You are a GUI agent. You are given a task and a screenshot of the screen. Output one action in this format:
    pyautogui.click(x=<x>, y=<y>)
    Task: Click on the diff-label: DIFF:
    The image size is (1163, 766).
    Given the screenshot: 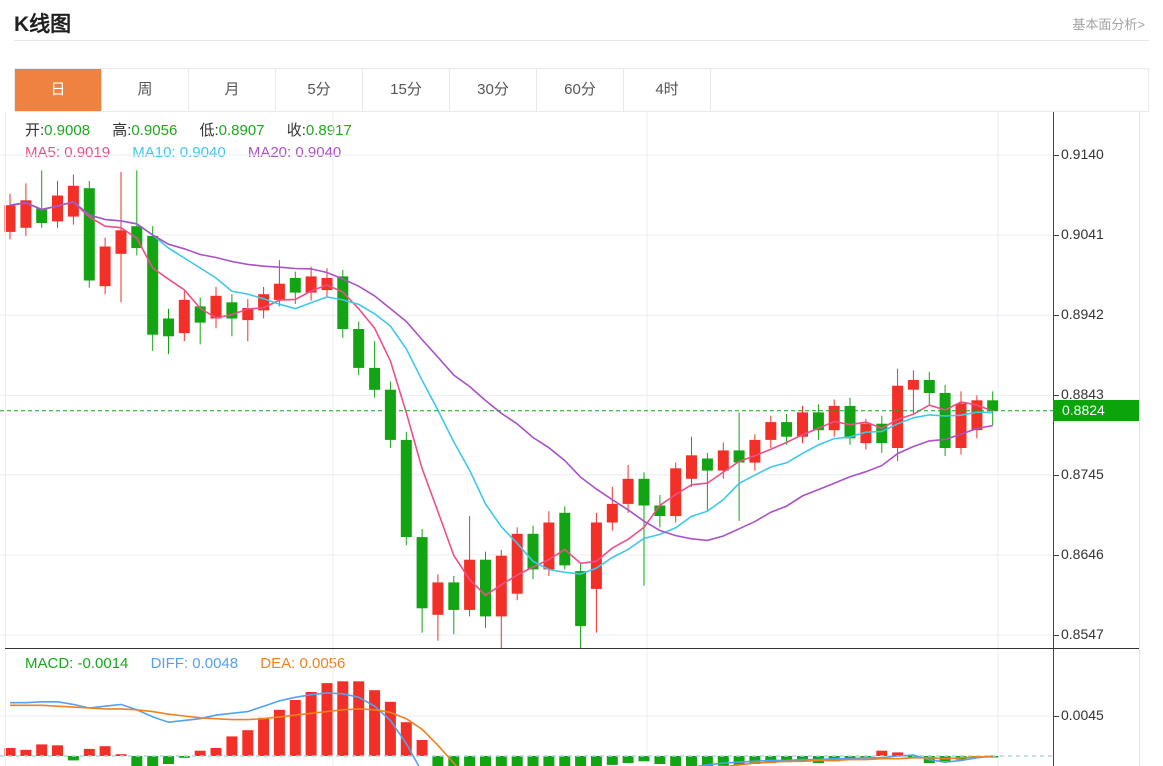 What is the action you would take?
    pyautogui.click(x=169, y=663)
    